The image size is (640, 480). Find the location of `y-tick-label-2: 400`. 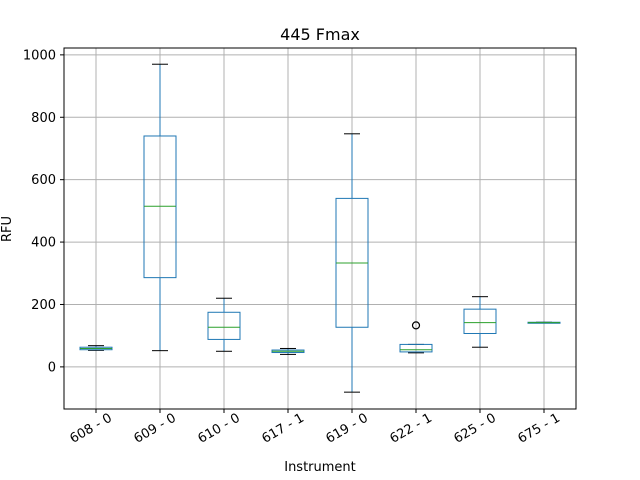

y-tick-label-2: 400 is located at coordinates (43, 243).